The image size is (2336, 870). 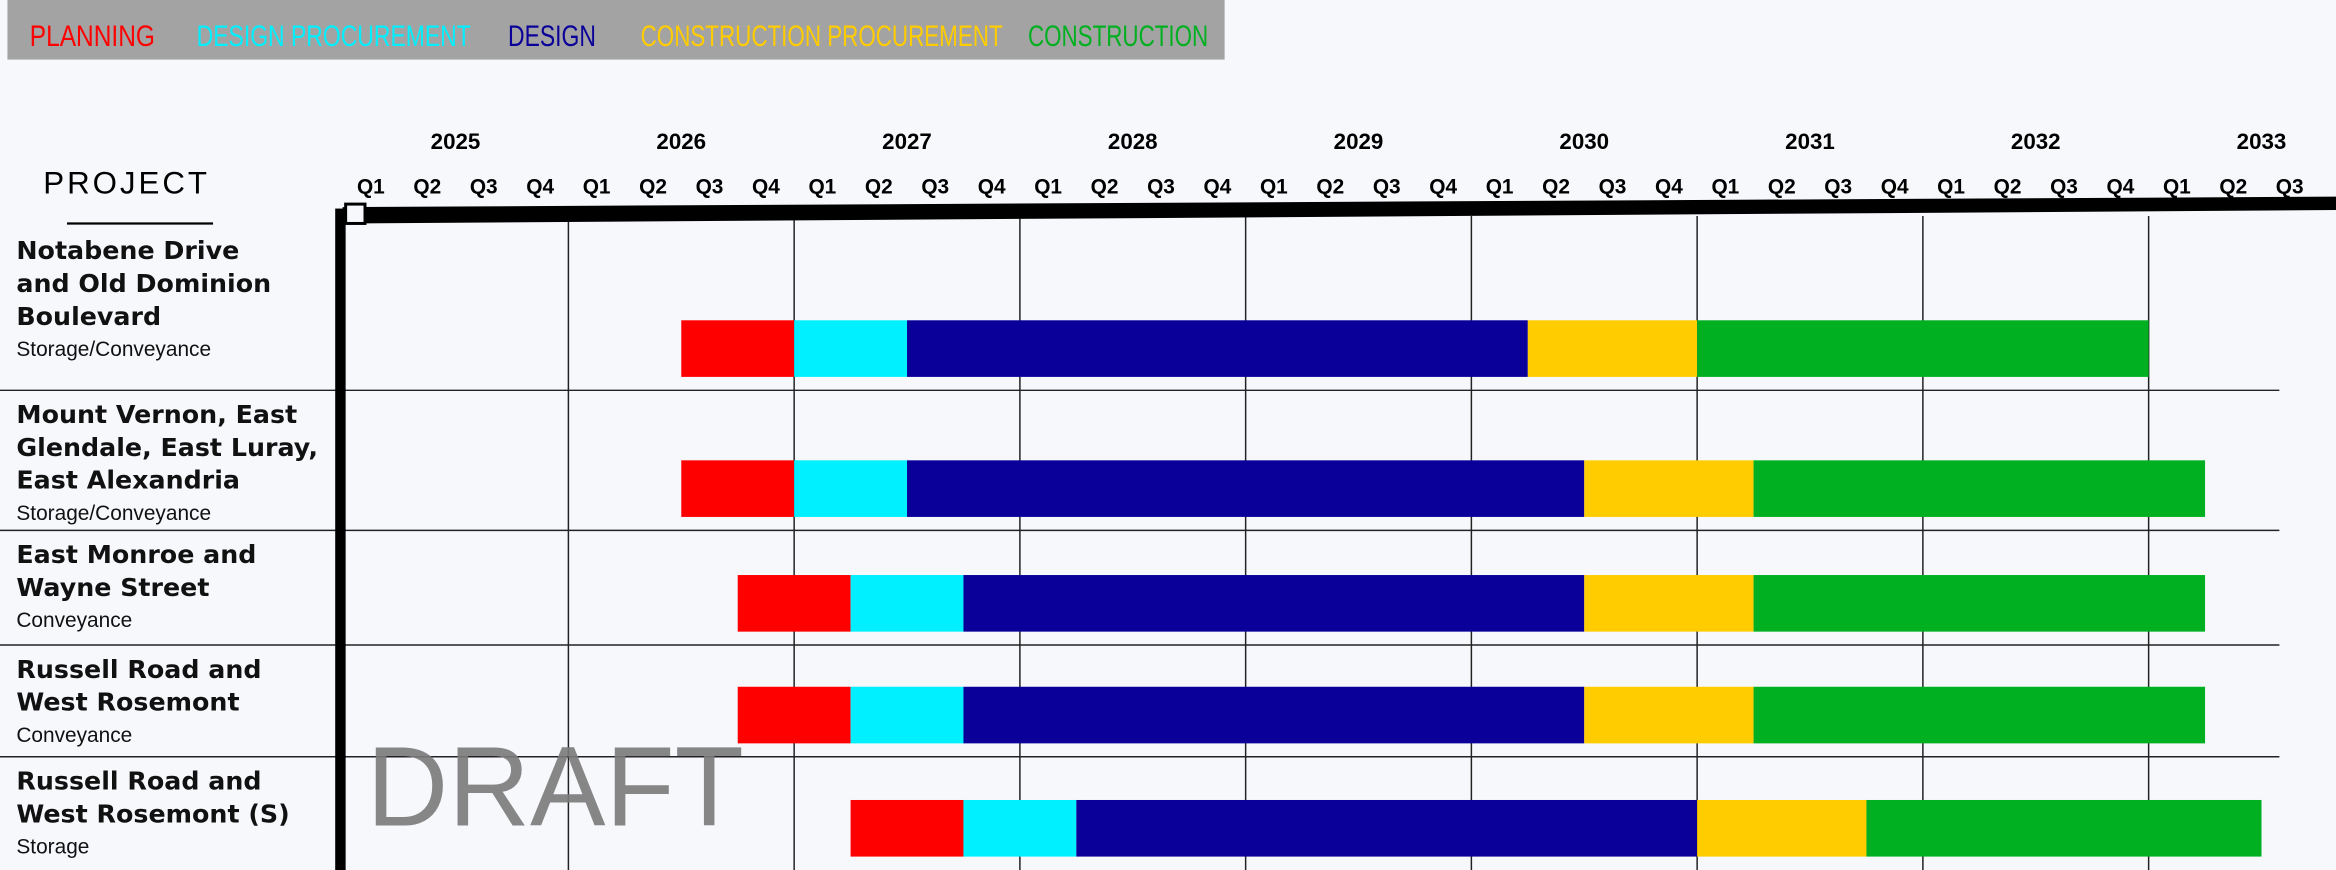 What do you see at coordinates (1810, 141) in the screenshot?
I see `year-label: 2031` at bounding box center [1810, 141].